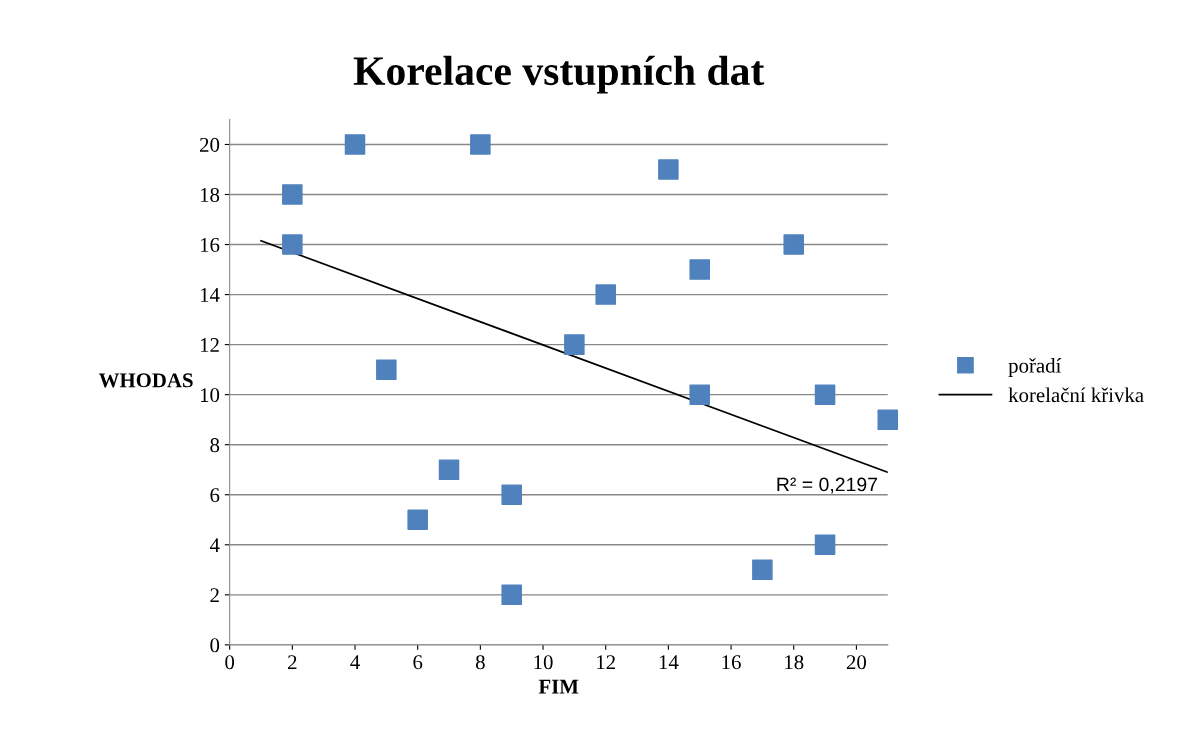  What do you see at coordinates (215, 645) in the screenshot?
I see `y-tick-label: 0` at bounding box center [215, 645].